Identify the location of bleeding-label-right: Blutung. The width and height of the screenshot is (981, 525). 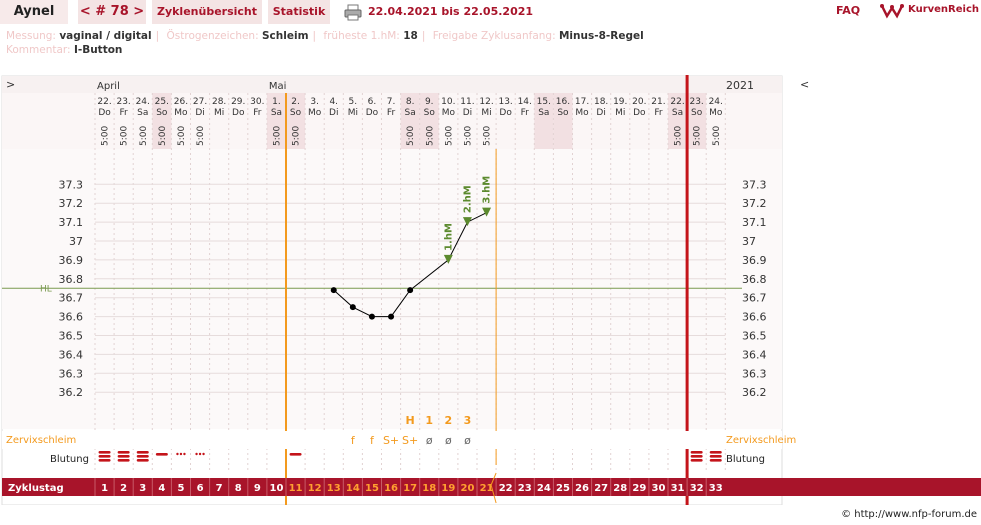
(745, 459).